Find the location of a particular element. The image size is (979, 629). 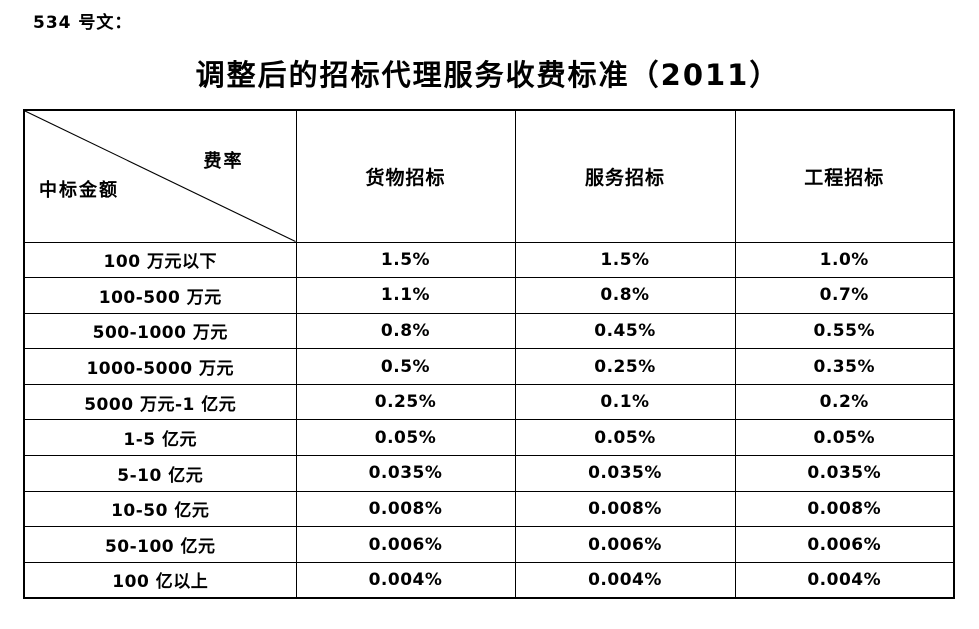

rate-cell: 0.55% is located at coordinates (844, 331).